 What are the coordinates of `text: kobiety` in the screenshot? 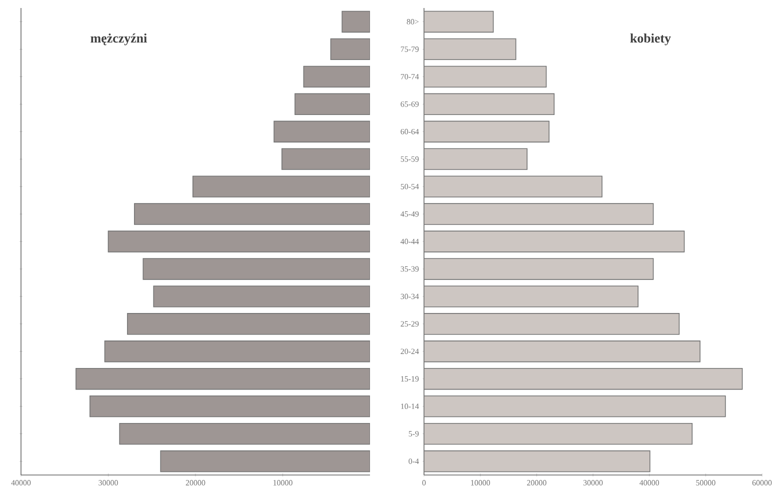 It's located at (650, 39).